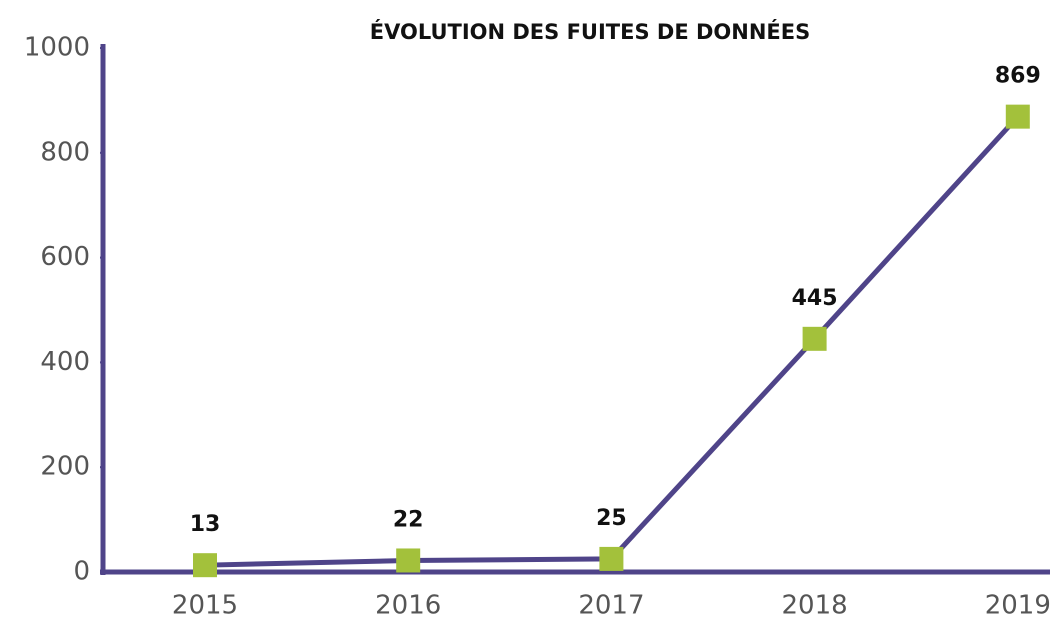 This screenshot has width=1050, height=618. I want to click on y-tick-label: 400, so click(65, 362).